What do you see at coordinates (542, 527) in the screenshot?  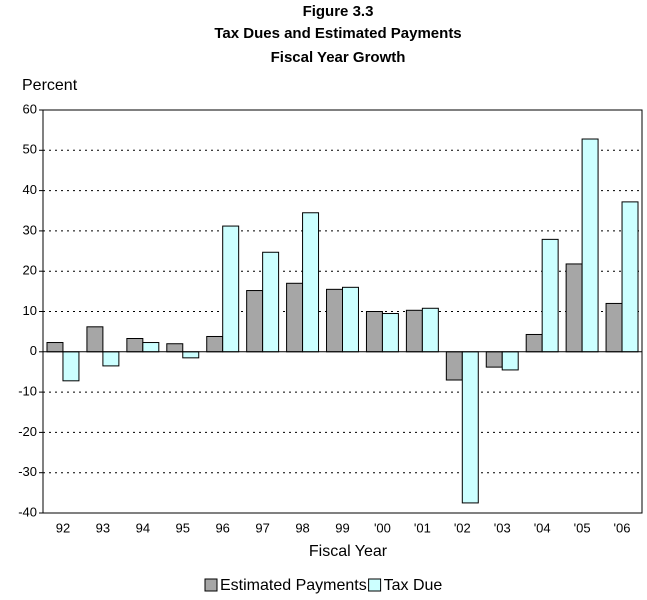 I see `x-tick-label: '04` at bounding box center [542, 527].